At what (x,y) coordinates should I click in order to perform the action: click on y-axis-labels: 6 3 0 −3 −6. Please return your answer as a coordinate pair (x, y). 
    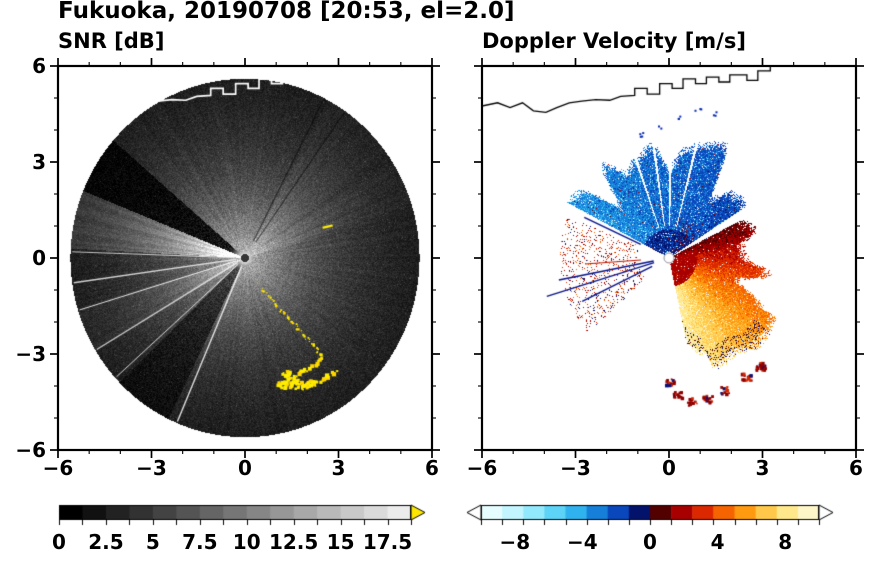
    Looking at the image, I should click on (26, 258).